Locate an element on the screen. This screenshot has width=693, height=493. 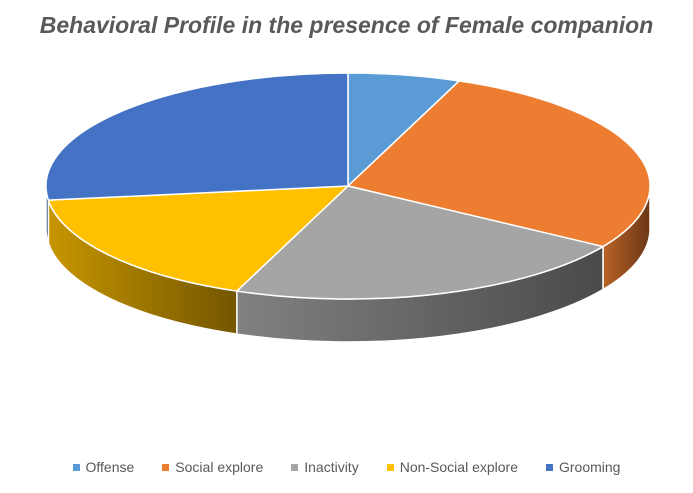
legend-label-social-explore: Social explore is located at coordinates (219, 467).